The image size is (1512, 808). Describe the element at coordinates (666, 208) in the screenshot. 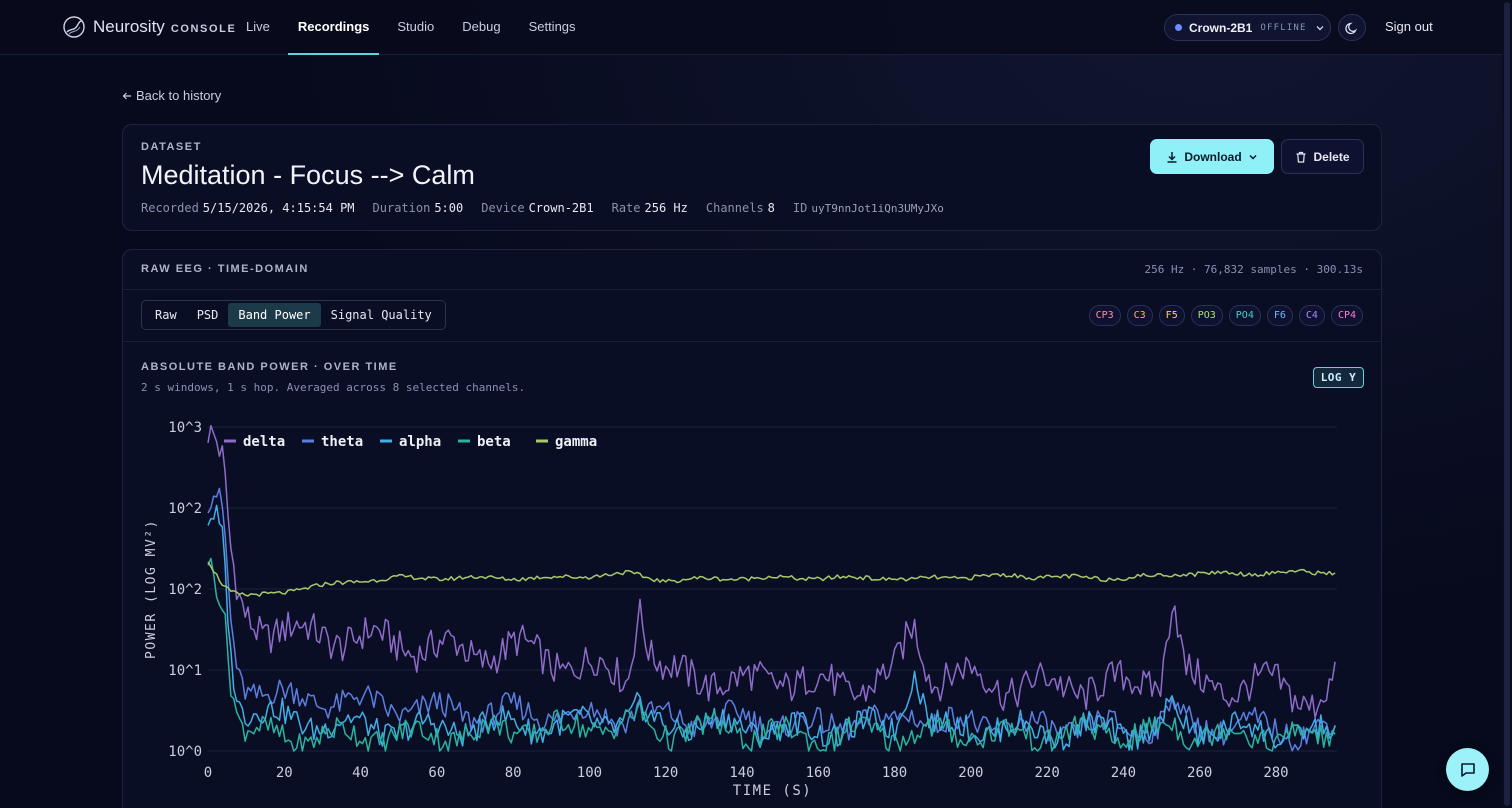

I see `meta-rate-value: 256 Hz` at that location.